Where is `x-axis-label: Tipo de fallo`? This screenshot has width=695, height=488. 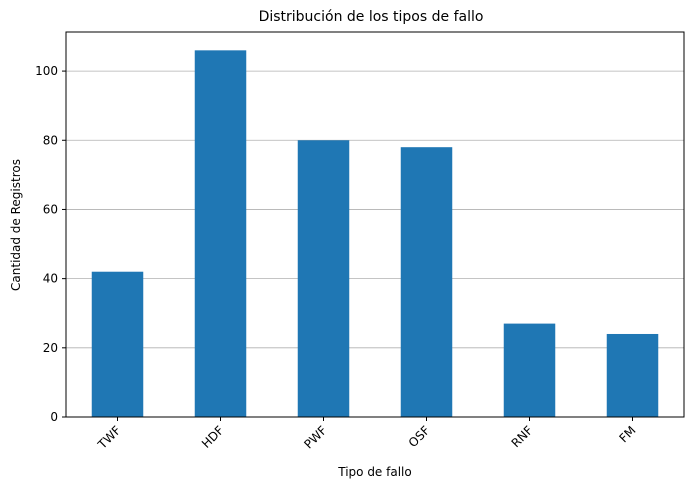
x-axis-label: Tipo de fallo is located at coordinates (374, 472).